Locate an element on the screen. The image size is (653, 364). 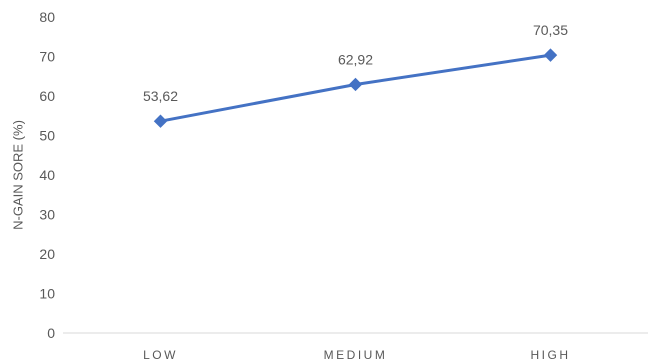
y-tick-label: 40 is located at coordinates (47, 175).